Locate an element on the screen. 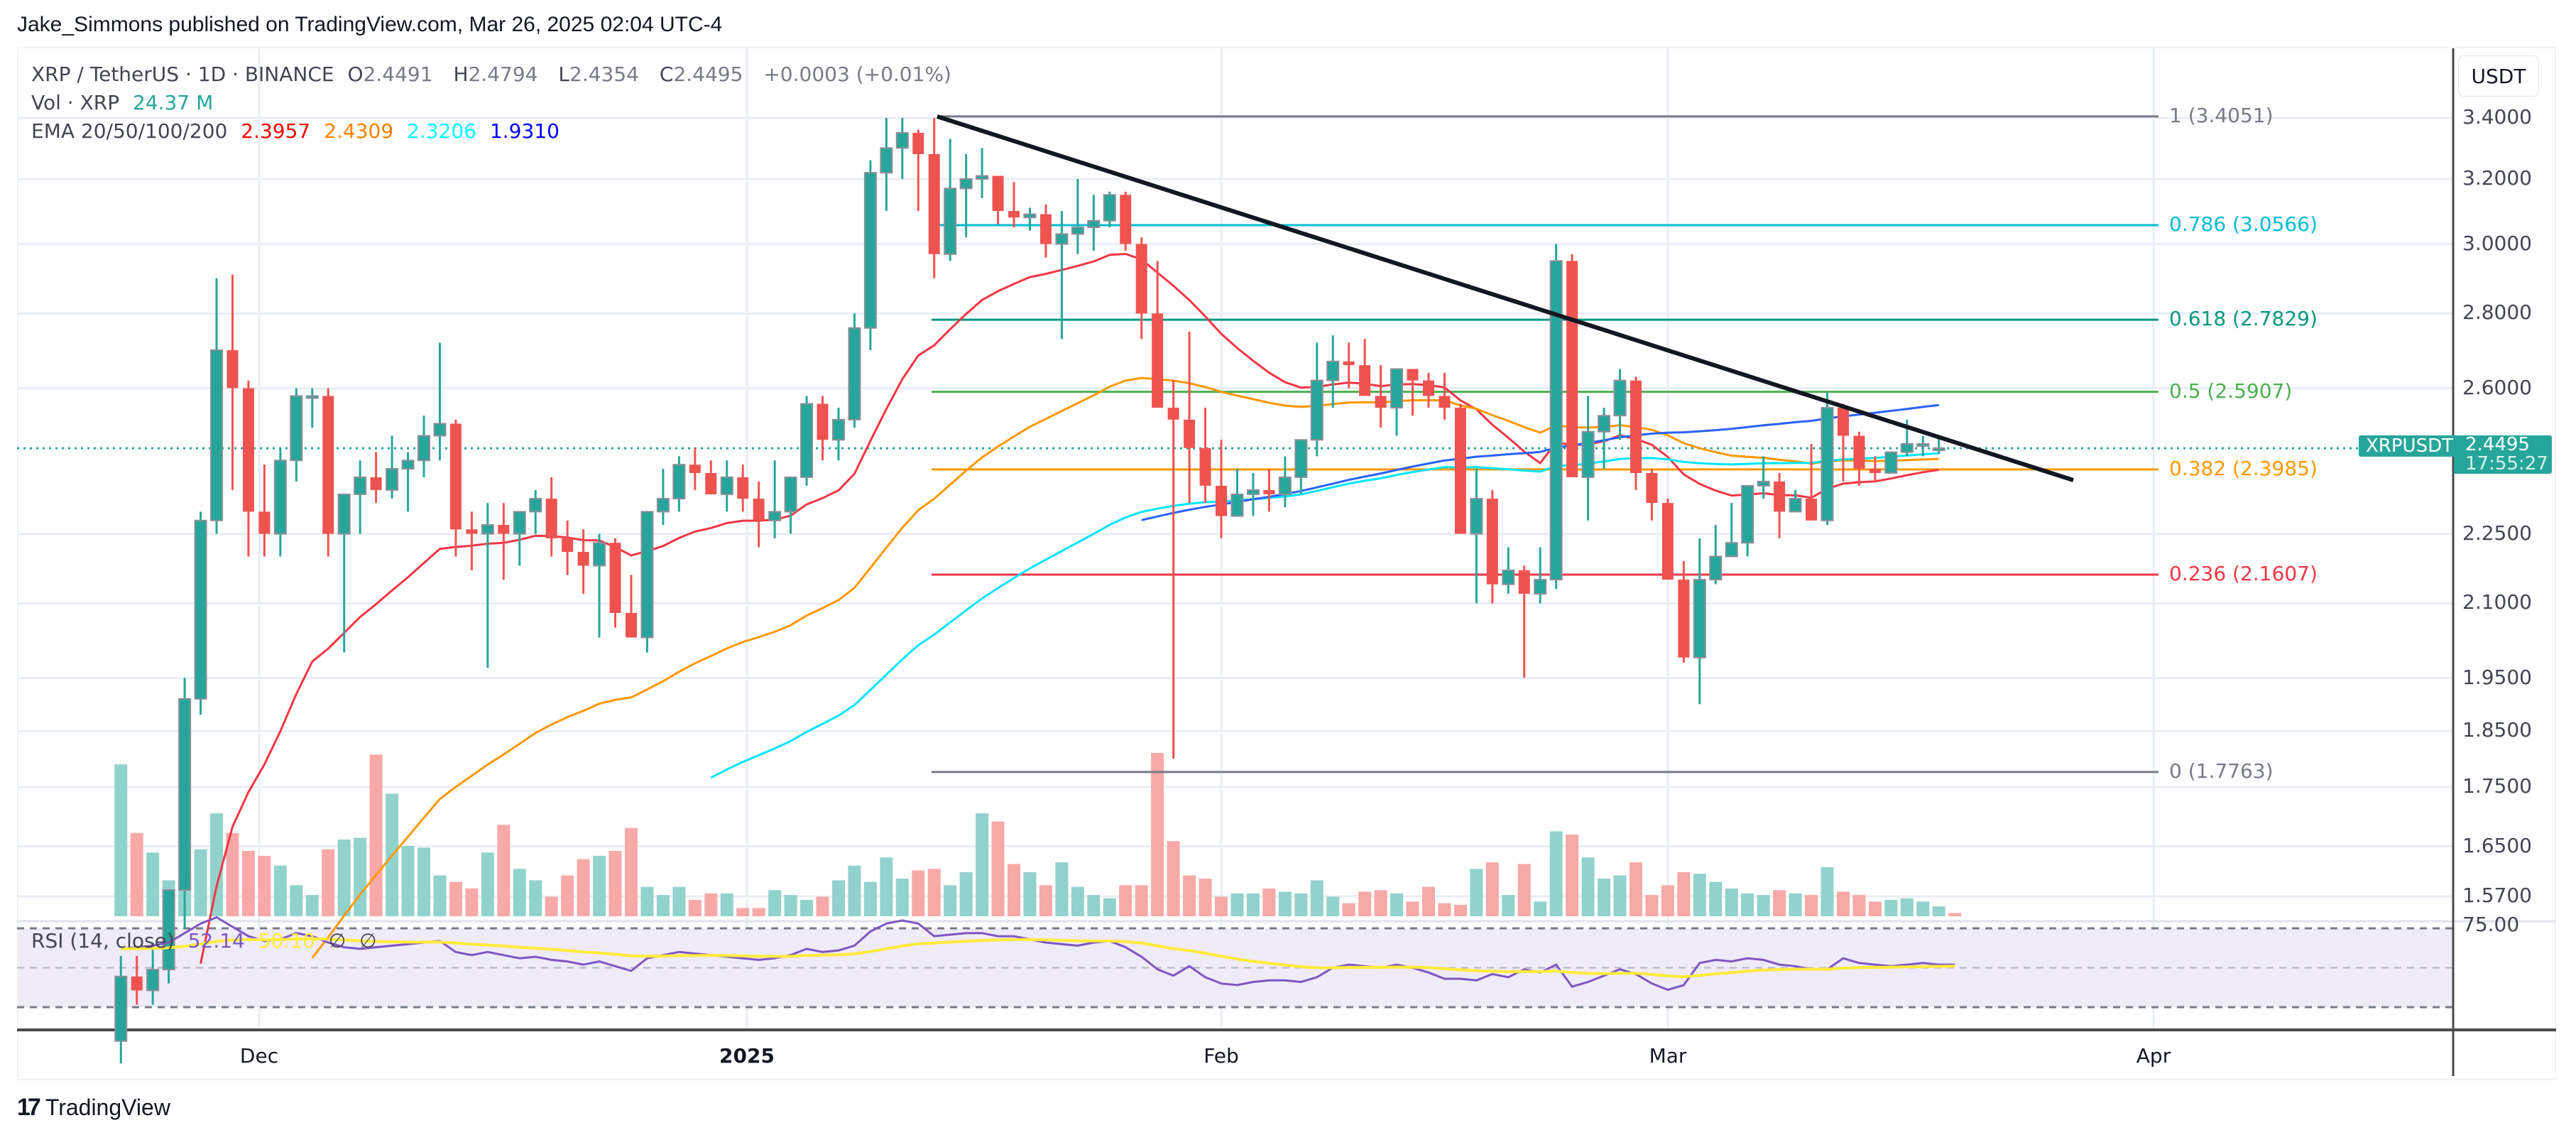 The height and width of the screenshot is (1140, 2576). symbol-name: XRP / TetherUS · 1D · BINANCE is located at coordinates (182, 74).